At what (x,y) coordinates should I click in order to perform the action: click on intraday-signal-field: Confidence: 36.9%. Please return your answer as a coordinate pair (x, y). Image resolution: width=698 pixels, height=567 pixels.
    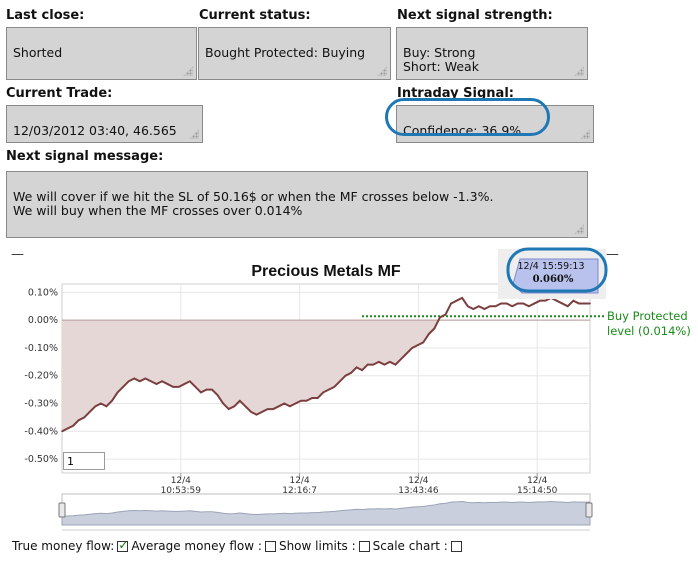
    Looking at the image, I should click on (495, 124).